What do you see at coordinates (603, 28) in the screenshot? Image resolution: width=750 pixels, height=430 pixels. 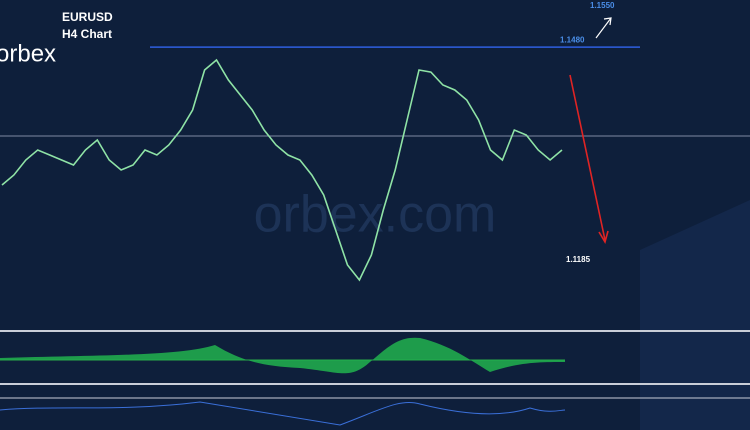 I see `arrow-up` at bounding box center [603, 28].